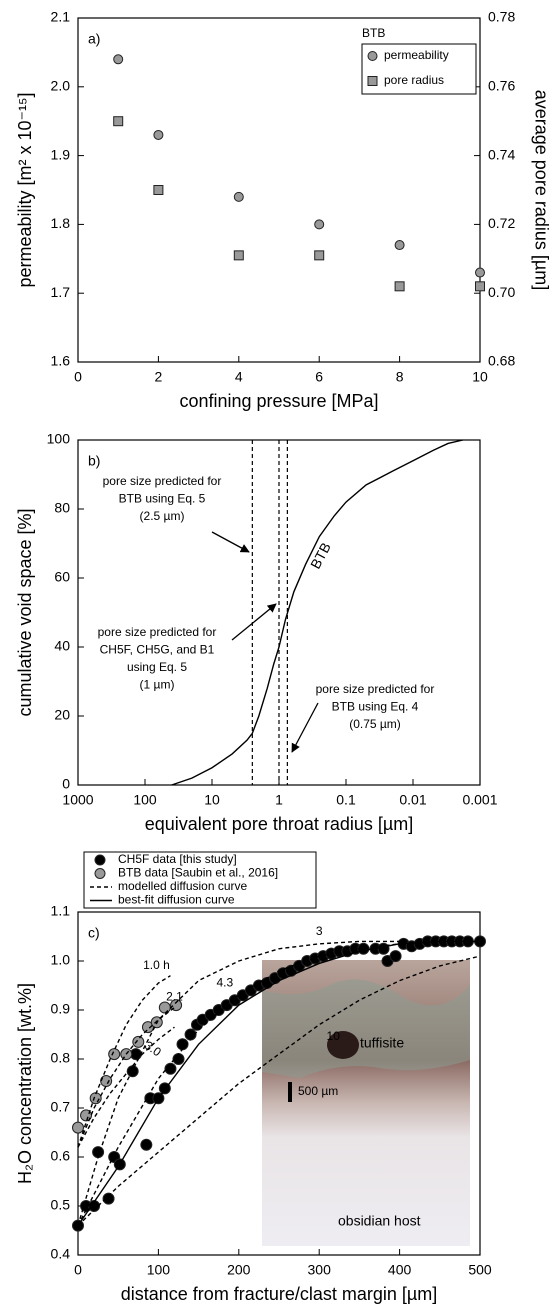  What do you see at coordinates (346, 800) in the screenshot?
I see `x-tick-label: 0.1` at bounding box center [346, 800].